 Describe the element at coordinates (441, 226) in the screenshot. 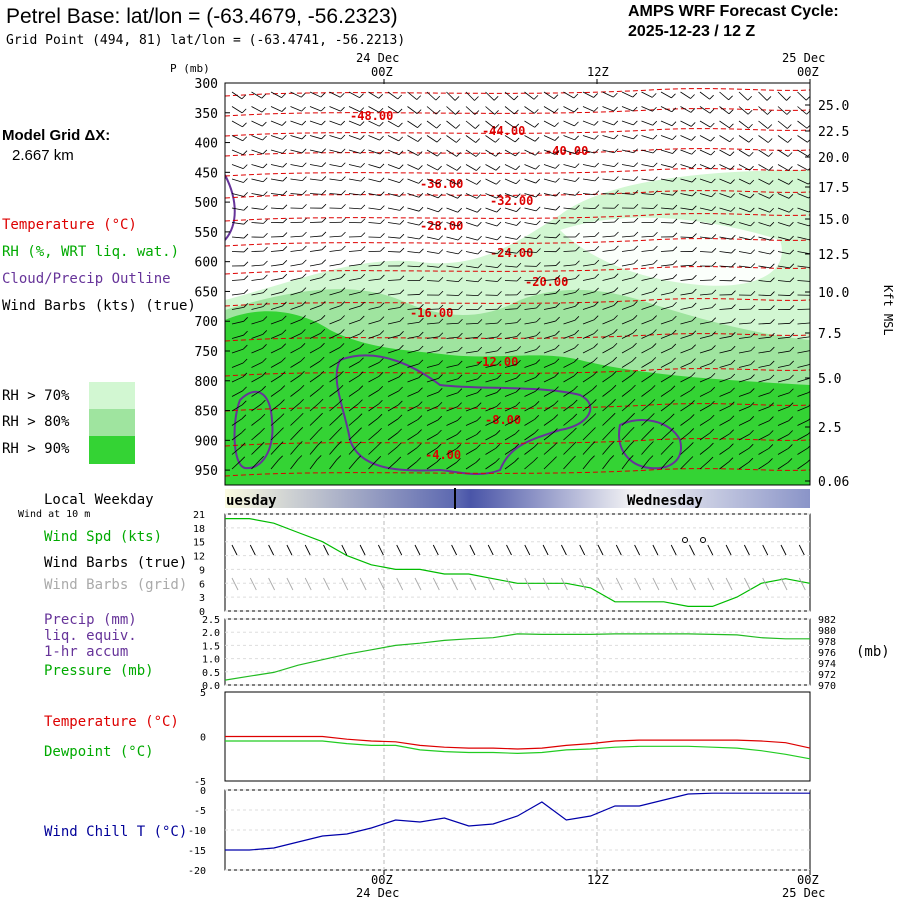

I see `temperature-label: -28.00` at that location.